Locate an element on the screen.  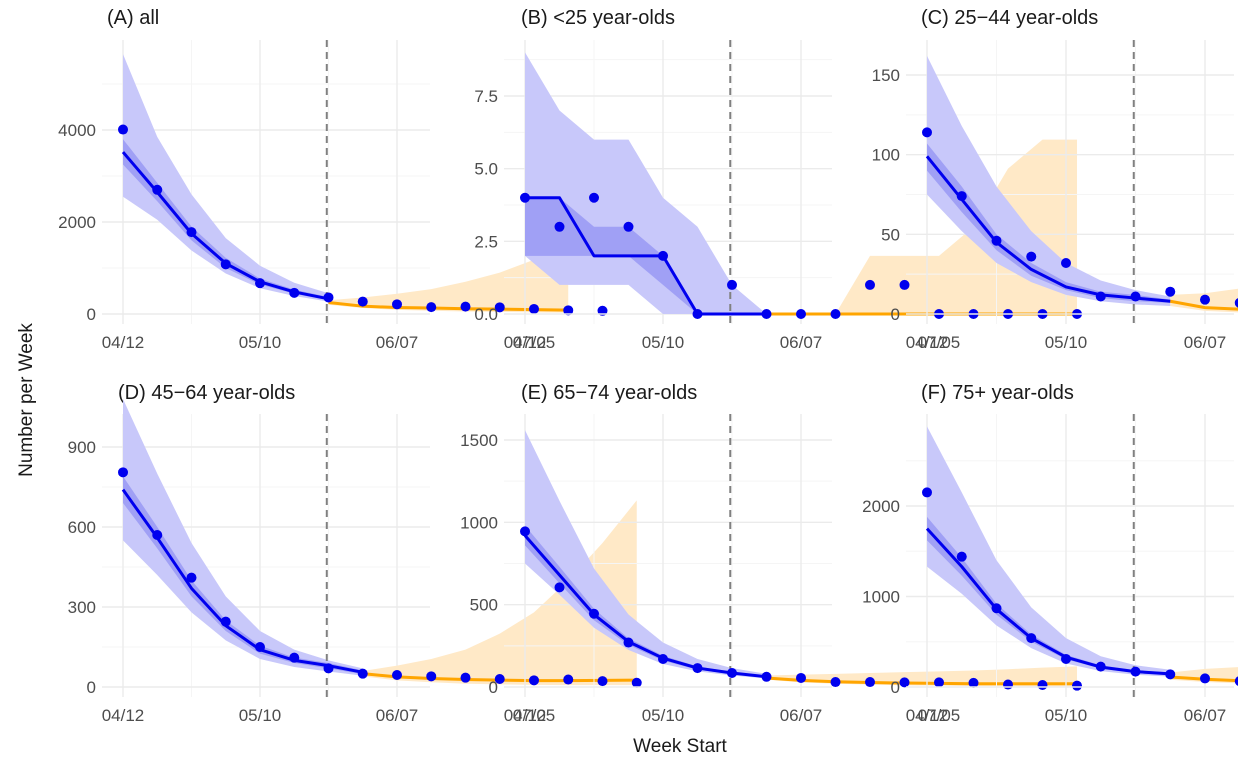
y-tick-label: 900 is located at coordinates (82, 447).